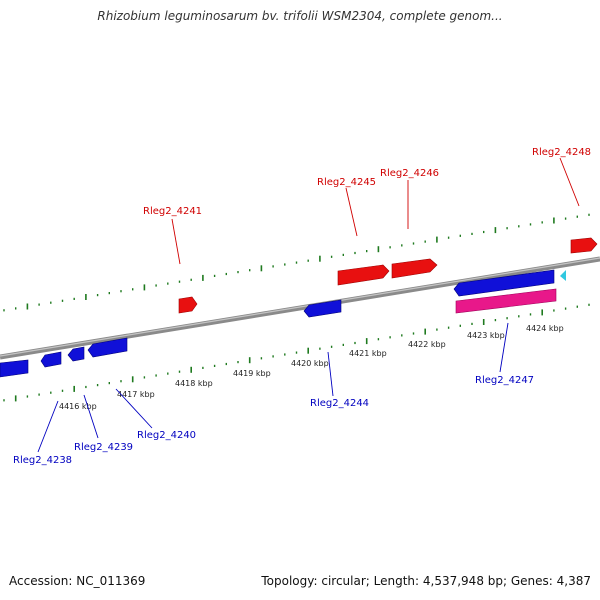 The width and height of the screenshot is (600, 600). What do you see at coordinates (77, 581) in the screenshot?
I see `accession-text: Accession: NC_011369` at bounding box center [77, 581].